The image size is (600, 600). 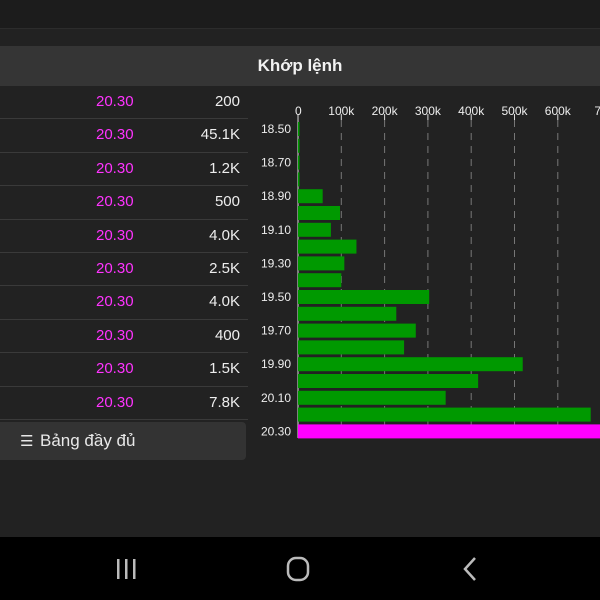 I want to click on full-table-button: ☰ Bảng đầy đủ, so click(x=123, y=441).